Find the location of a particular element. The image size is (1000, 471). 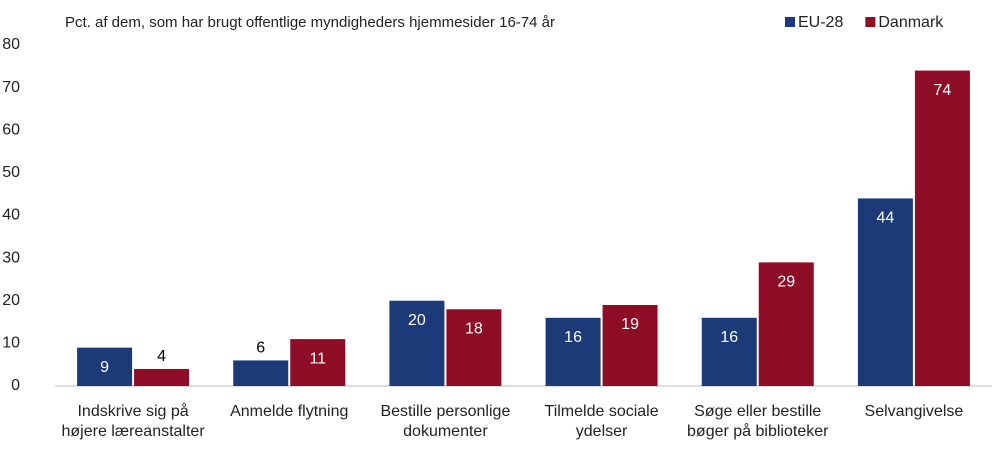

x-tick-label: Indskrive sig på højere læreanstalter is located at coordinates (133, 421).